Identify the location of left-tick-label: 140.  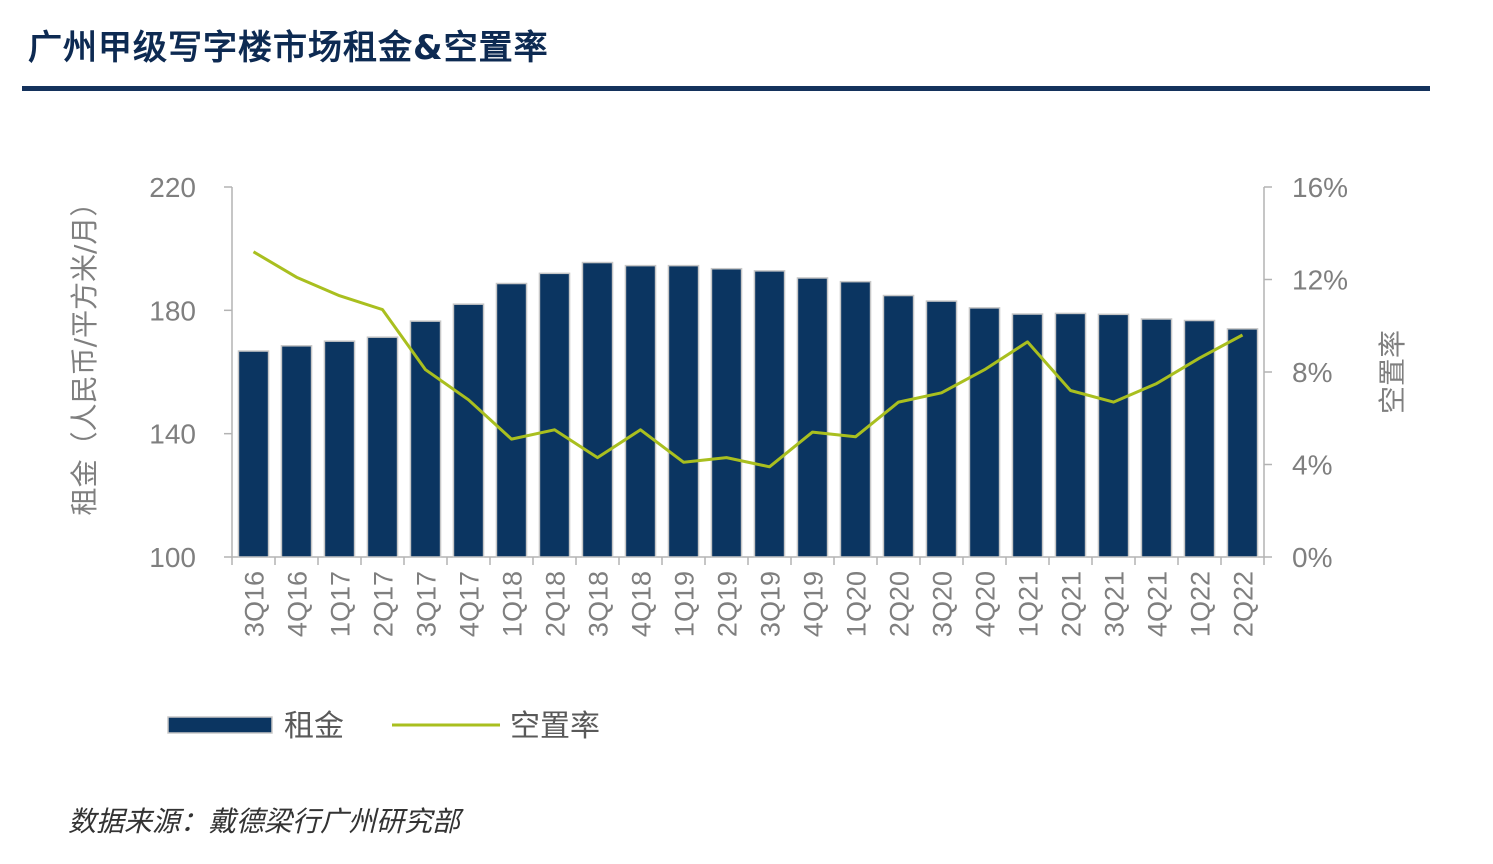
(172, 434).